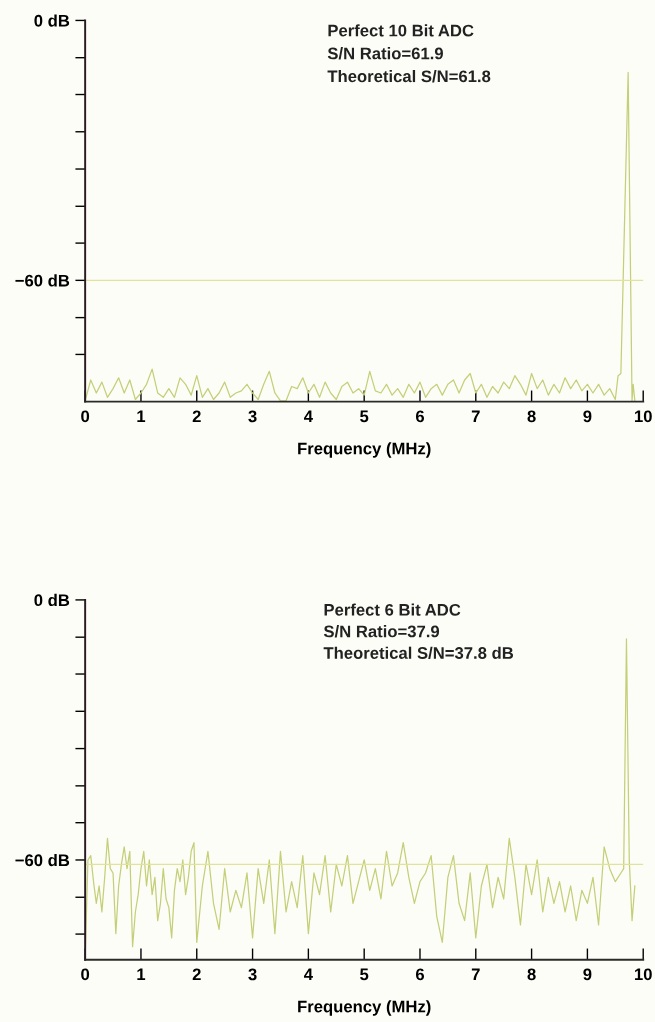  I want to click on annotation: S/N Ratio=61.9, so click(385, 53).